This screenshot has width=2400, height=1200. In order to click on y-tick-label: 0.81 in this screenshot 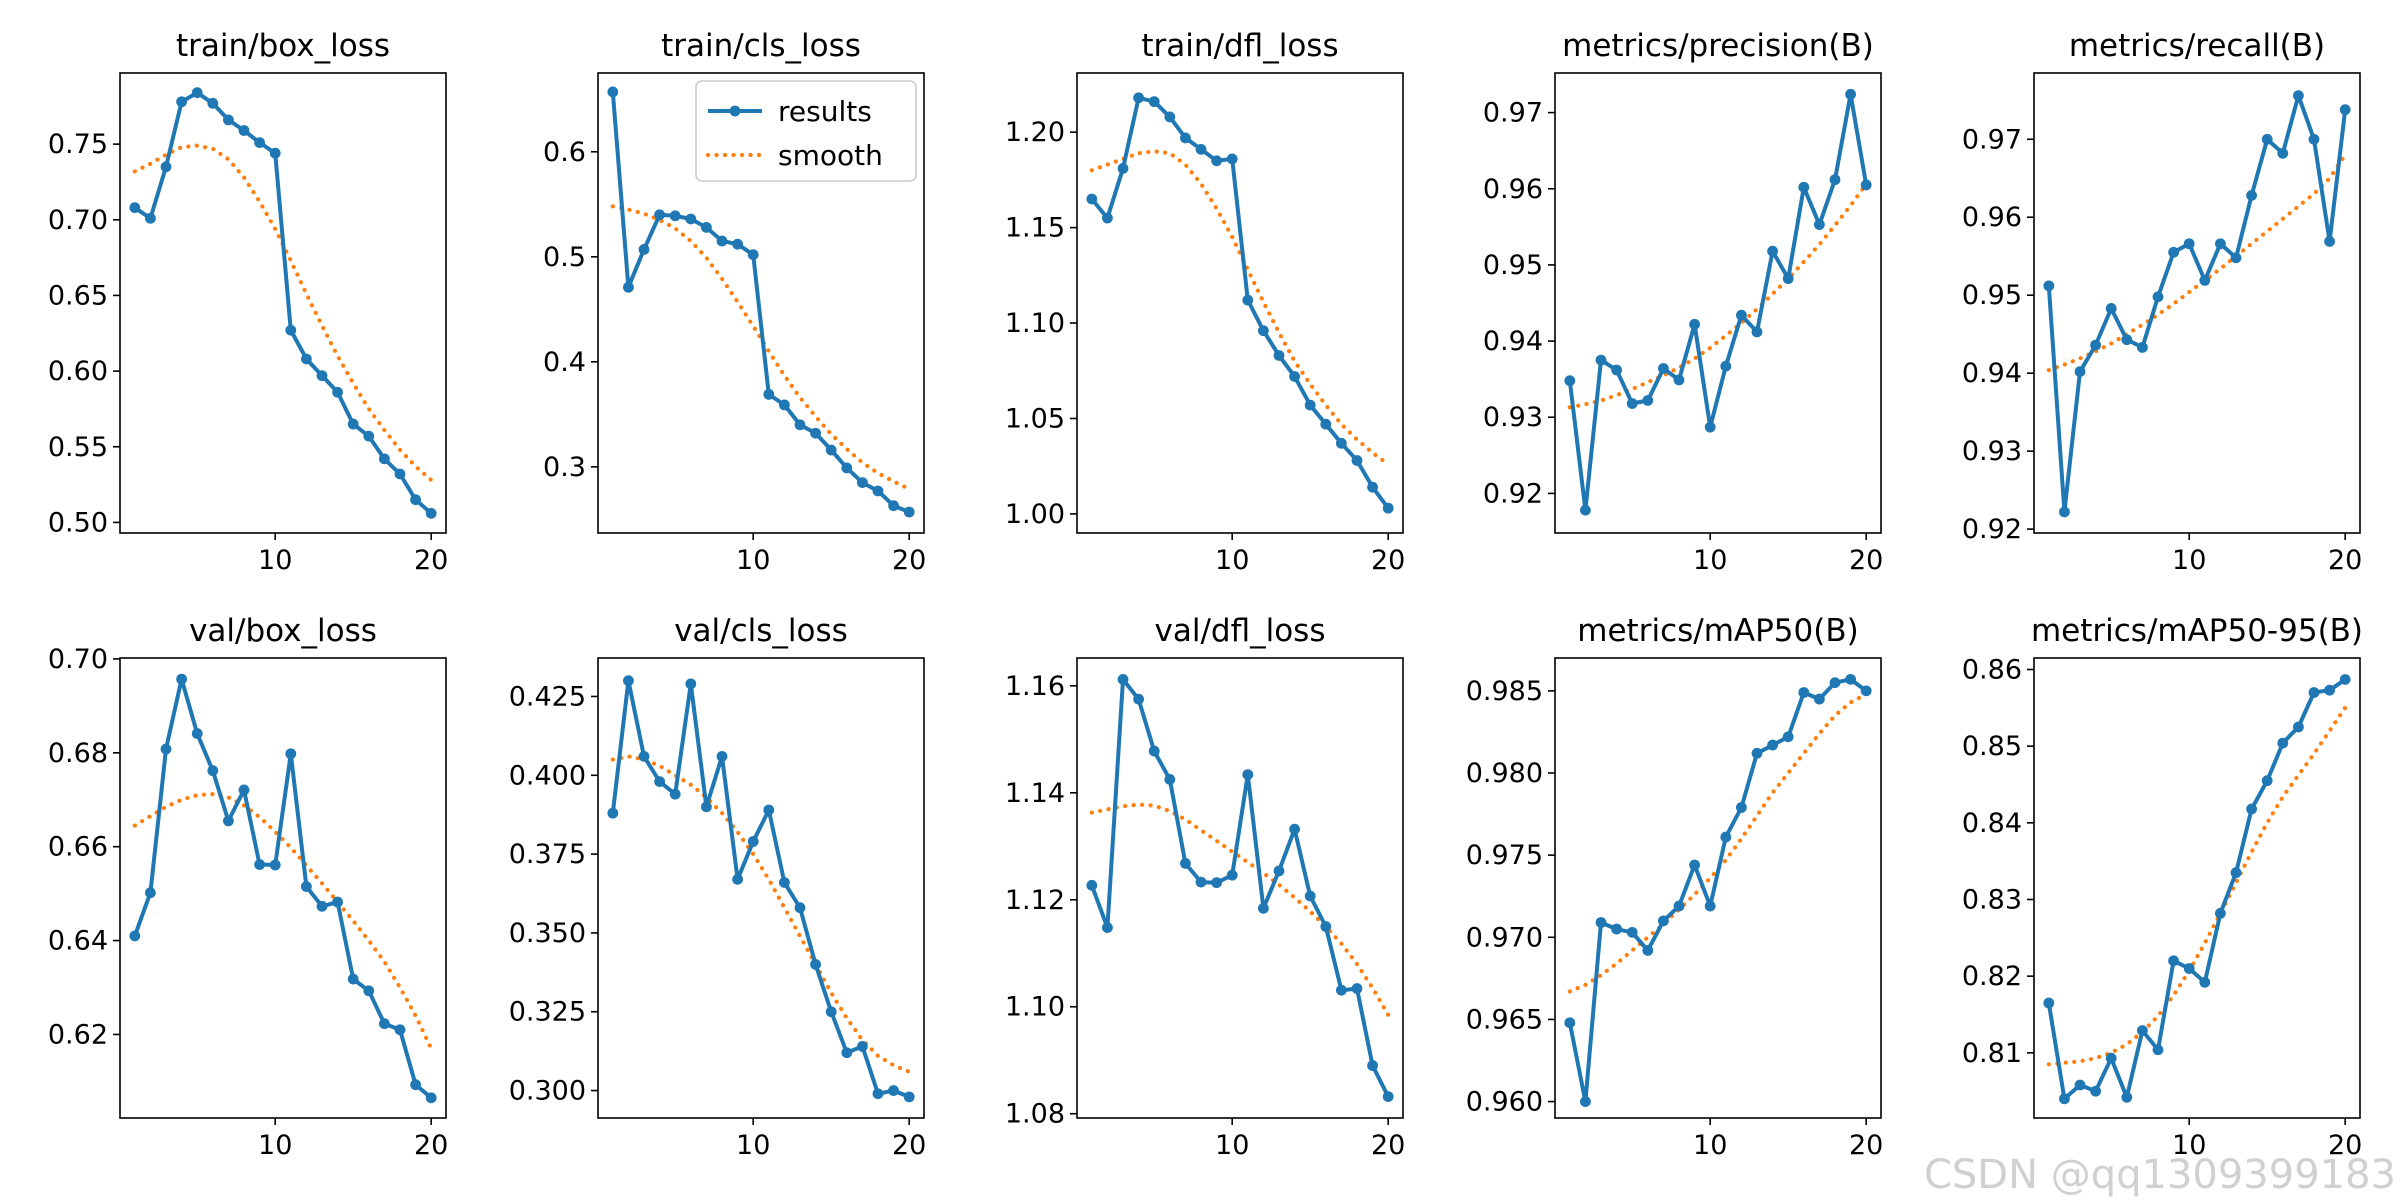, I will do `click(1992, 1053)`.